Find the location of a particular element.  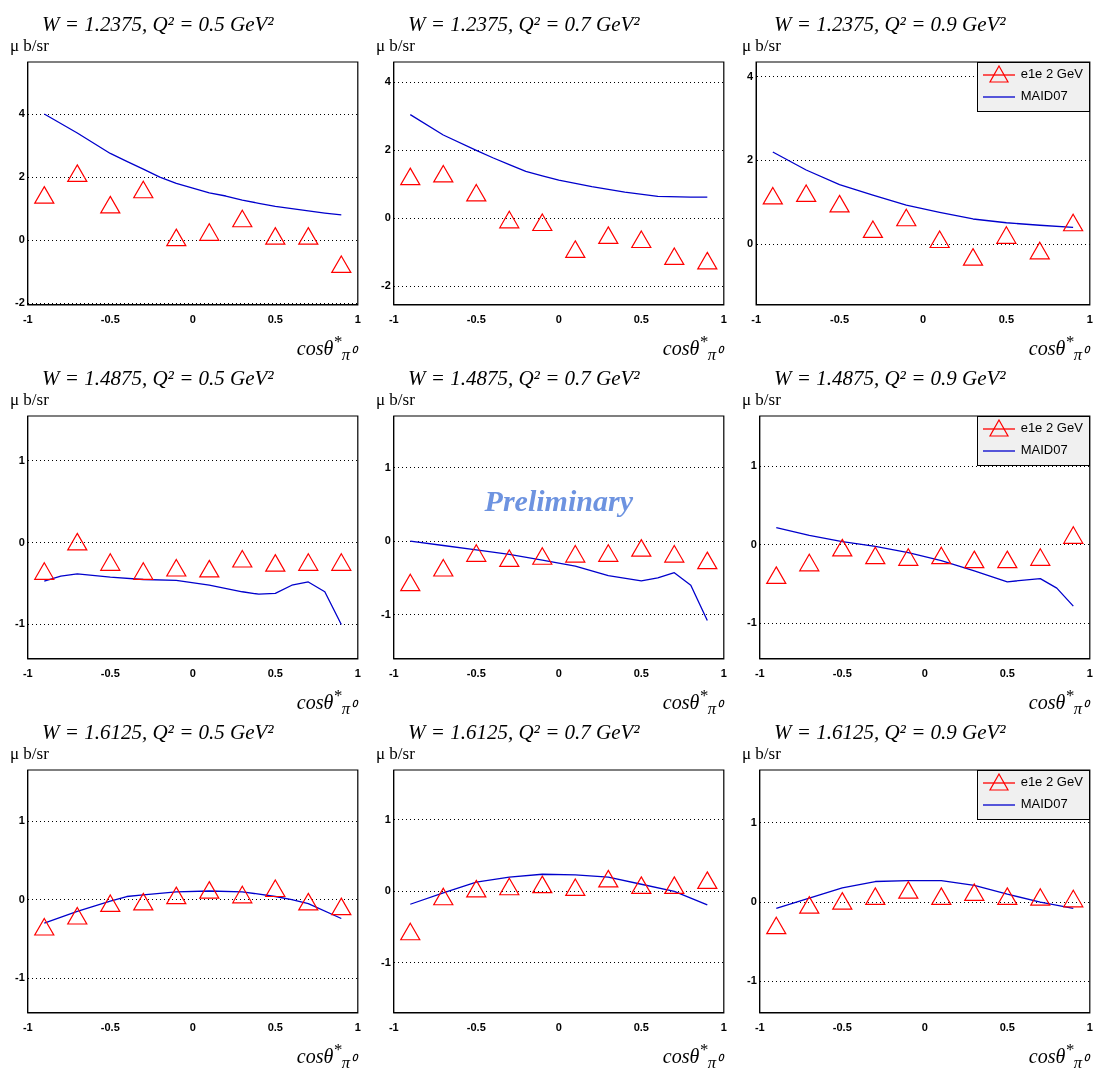

y-tick-label: 4 is located at coordinates (22, 113).